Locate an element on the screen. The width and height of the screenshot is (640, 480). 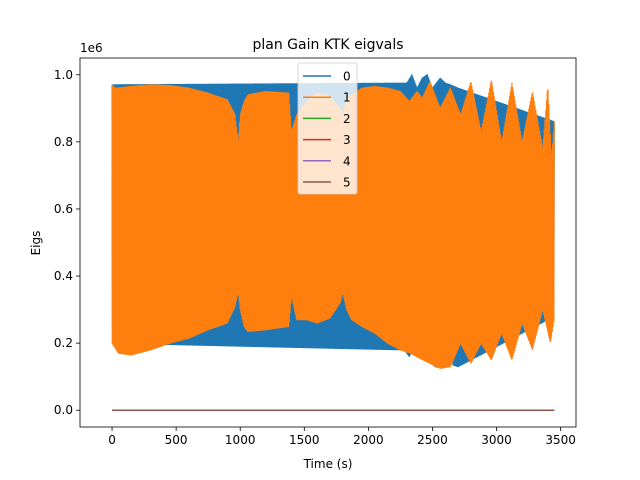
legend-label-3: 3 is located at coordinates (347, 140).